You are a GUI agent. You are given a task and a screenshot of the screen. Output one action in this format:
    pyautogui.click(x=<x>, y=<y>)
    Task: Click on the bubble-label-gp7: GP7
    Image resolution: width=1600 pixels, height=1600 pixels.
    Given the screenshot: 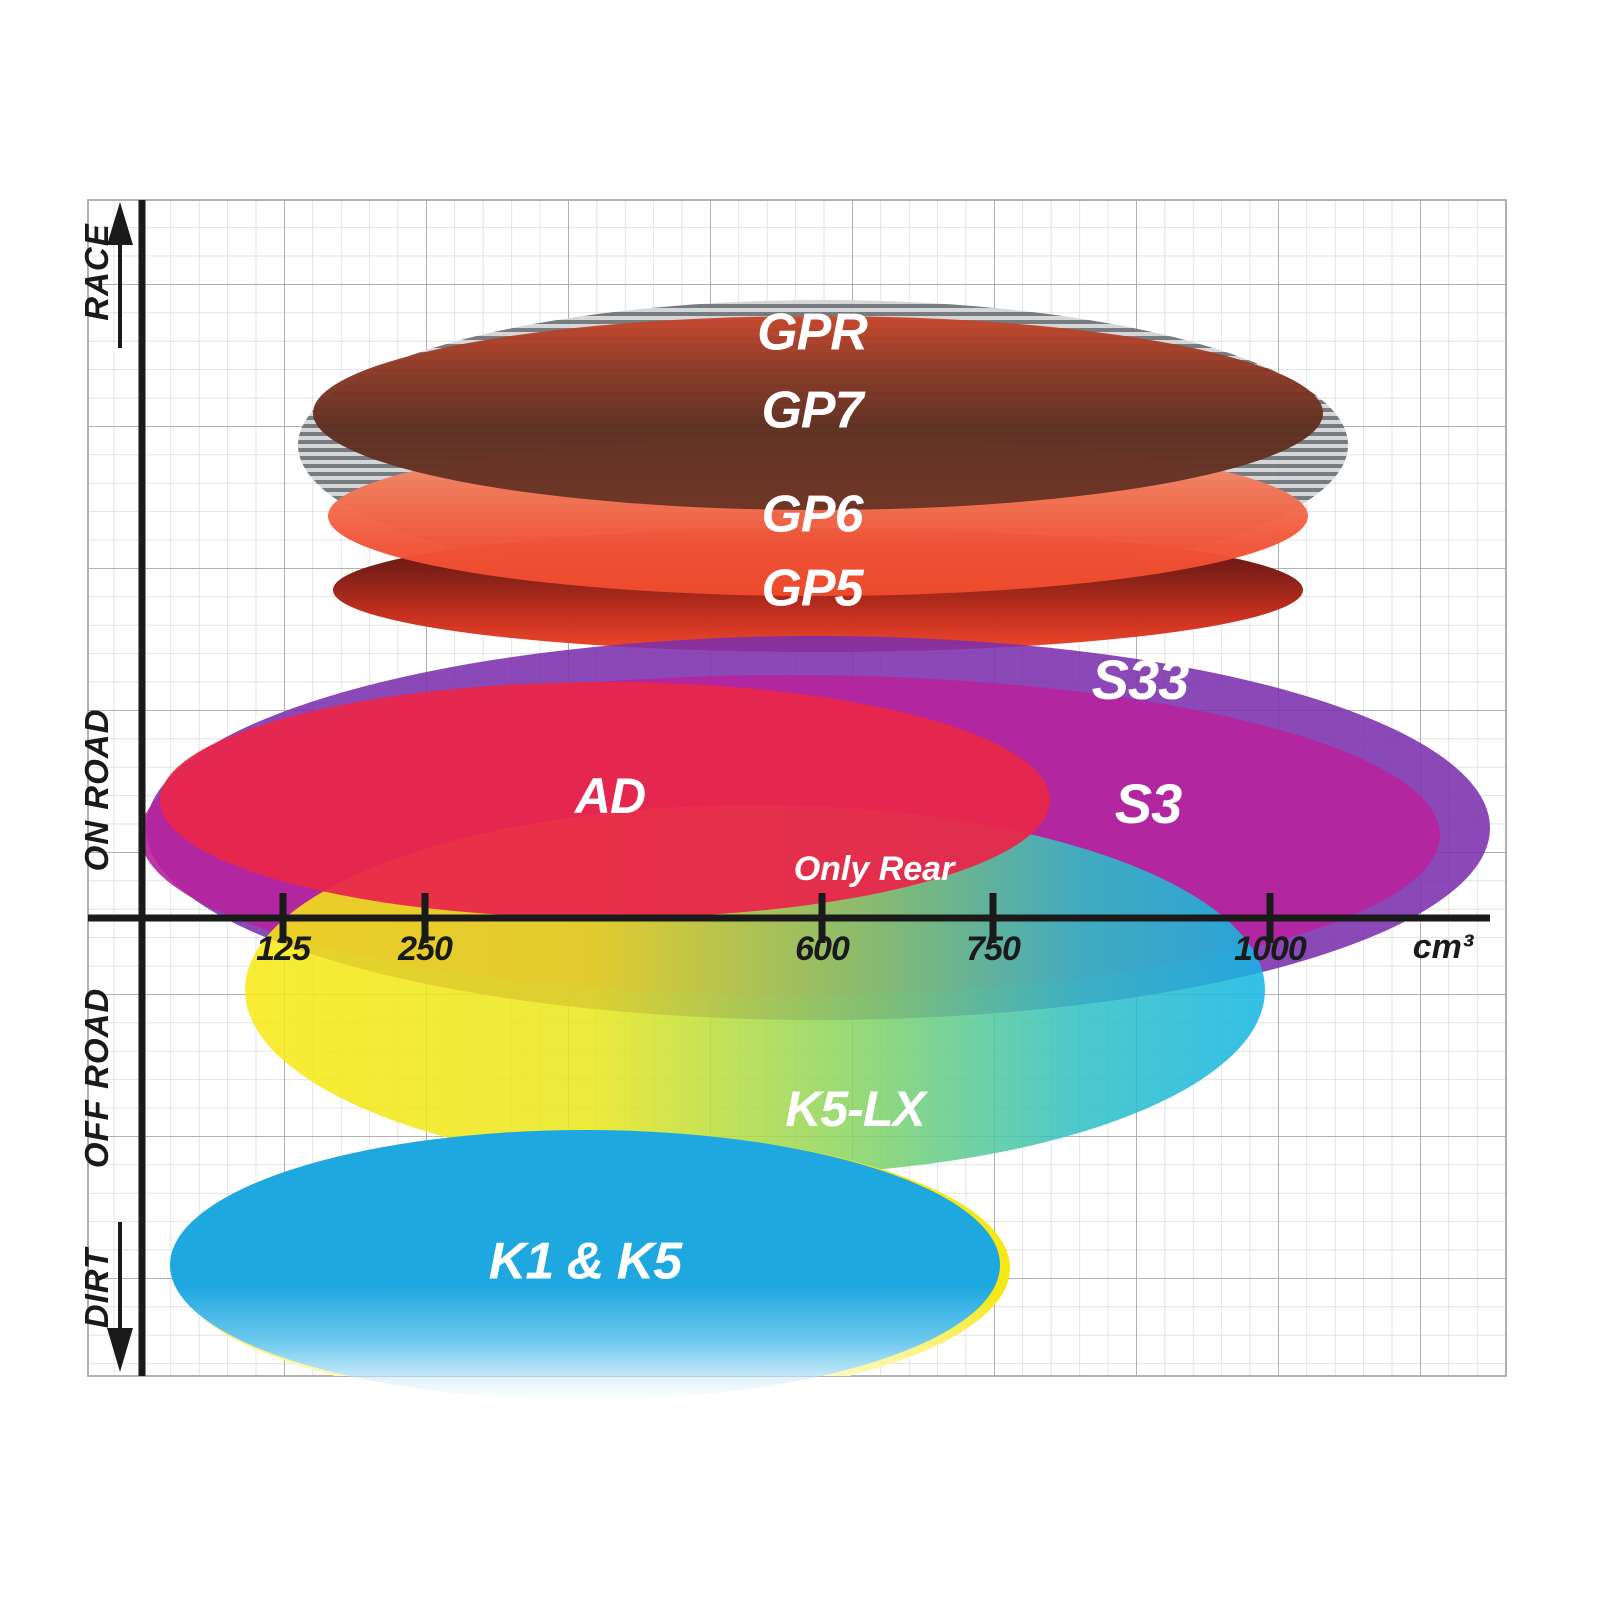 What is the action you would take?
    pyautogui.click(x=813, y=411)
    